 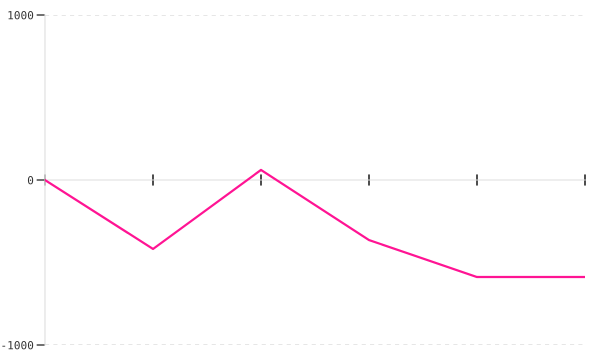 I want to click on y-tick-label: 1000, so click(x=21, y=15).